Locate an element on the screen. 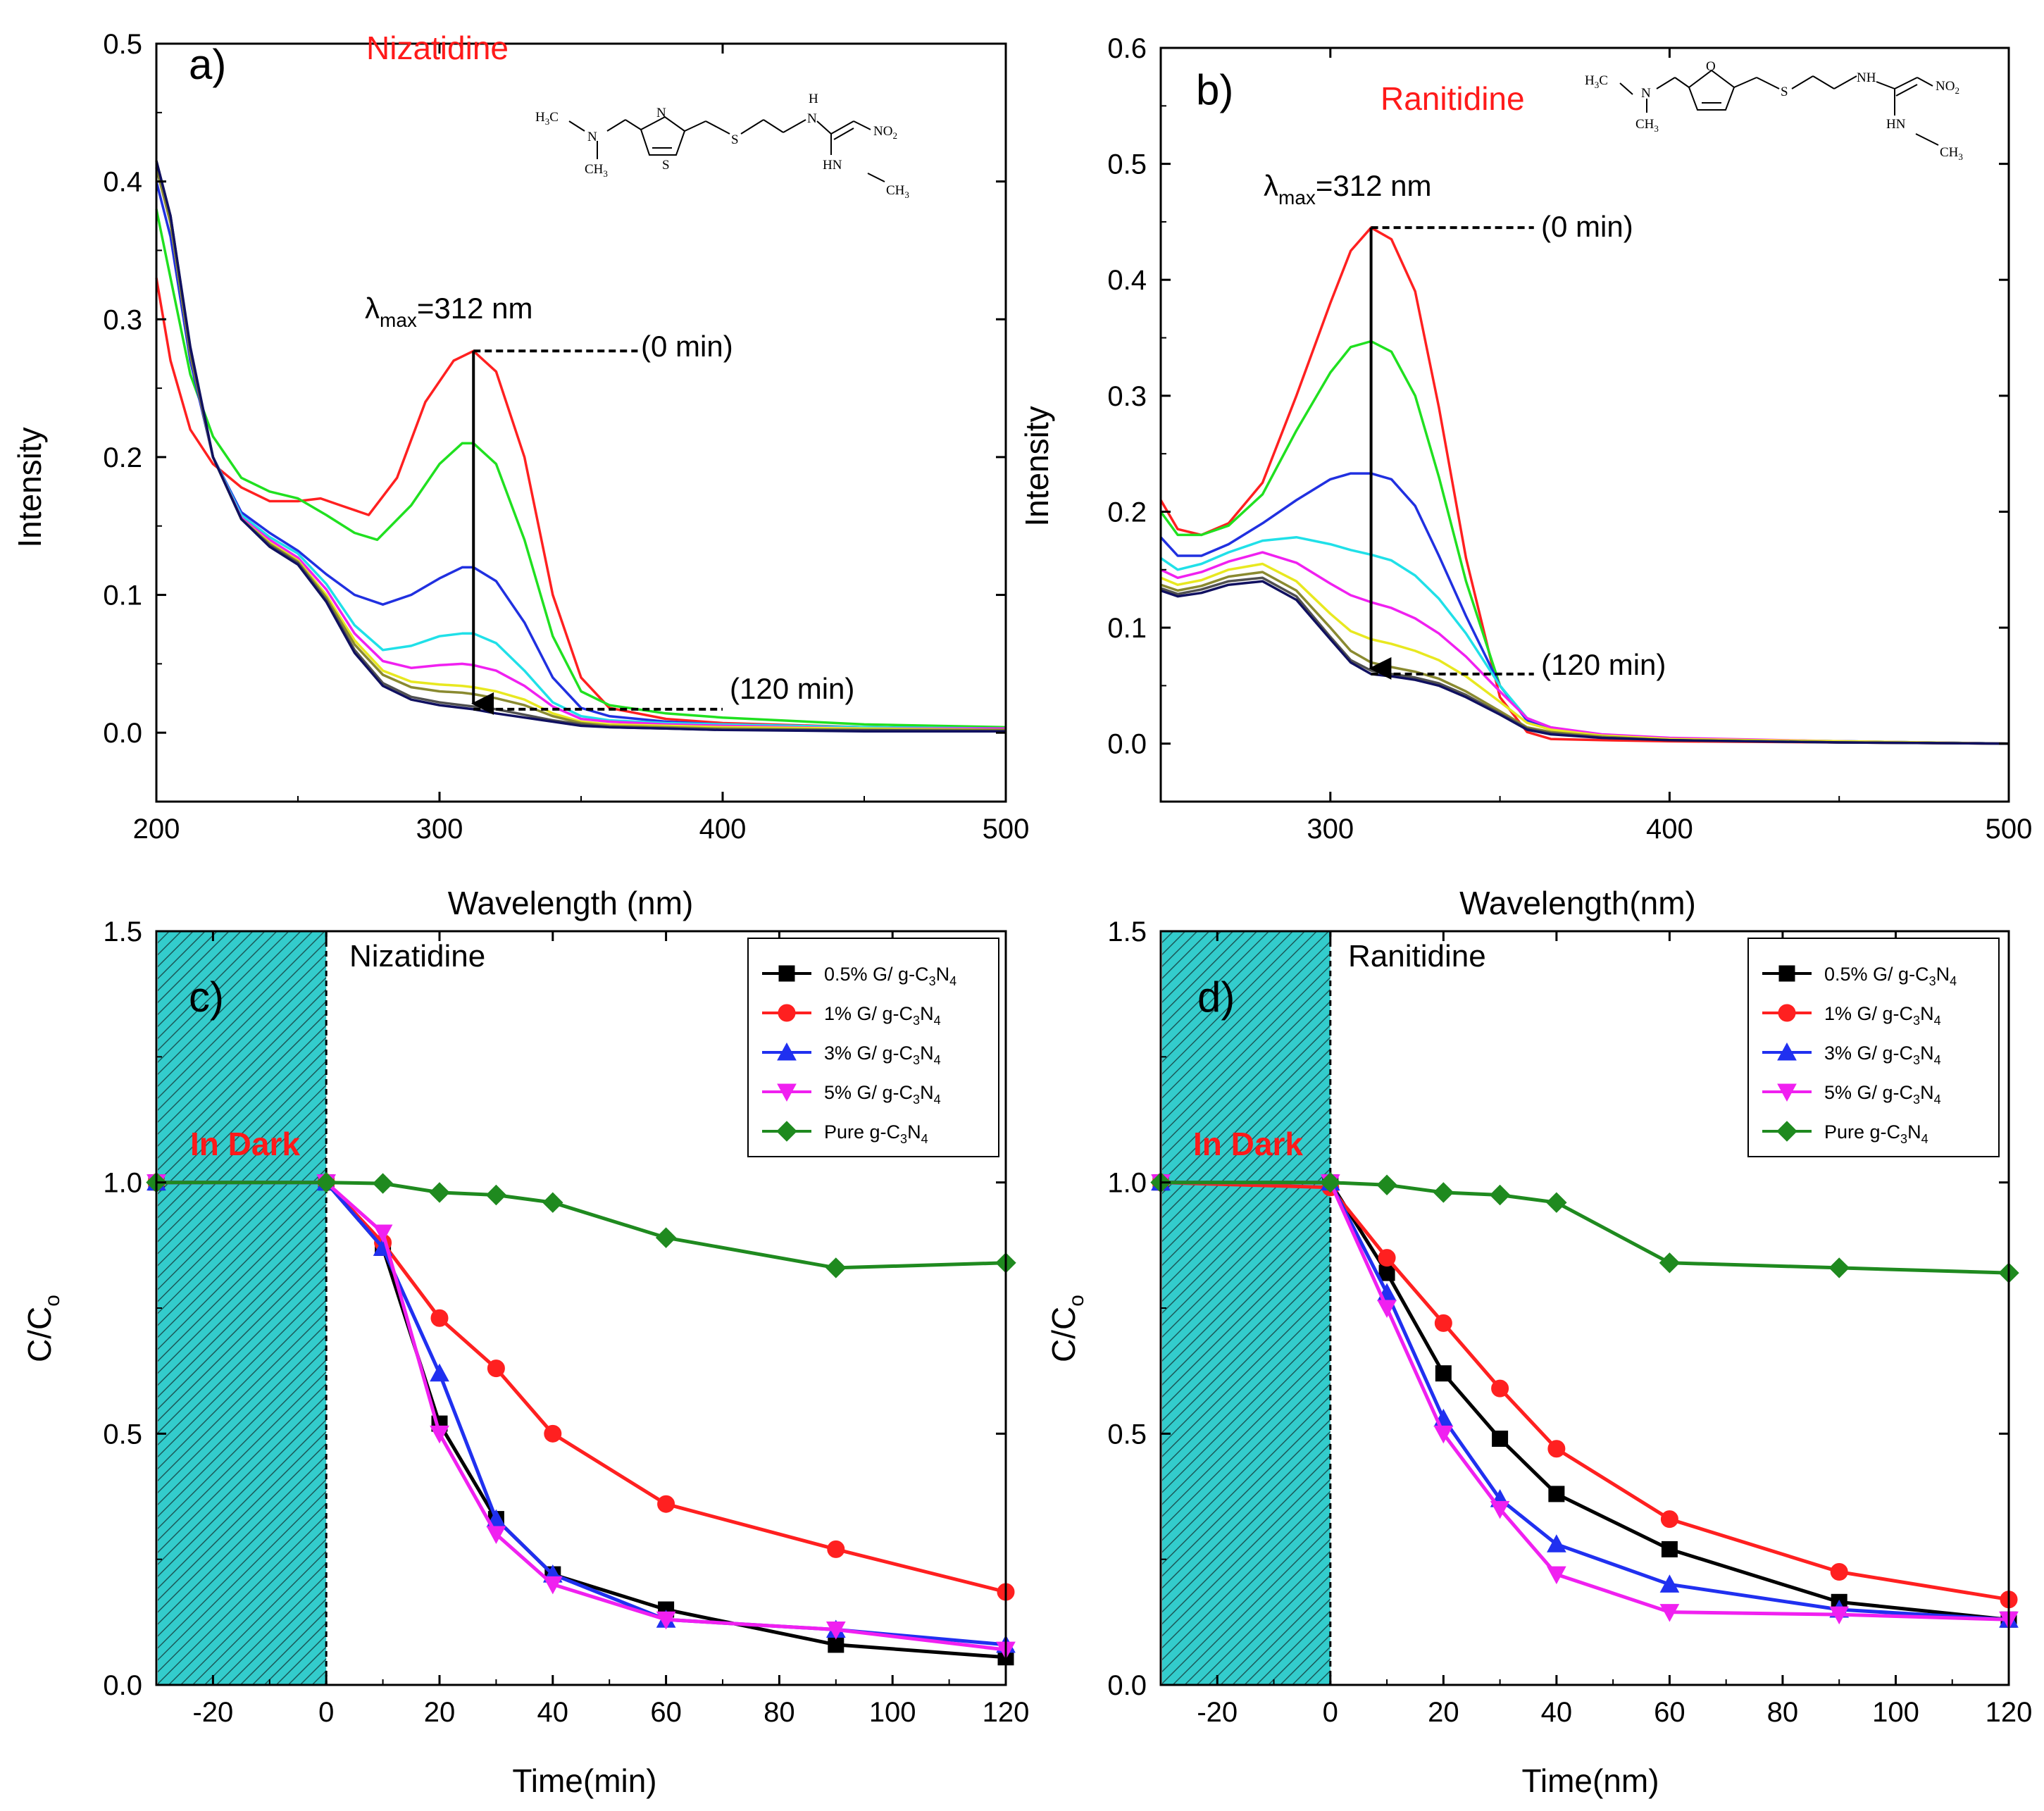 Image resolution: width=2044 pixels, height=1811 pixels. y-tick-label-b-0: 0.0 is located at coordinates (1127, 744).